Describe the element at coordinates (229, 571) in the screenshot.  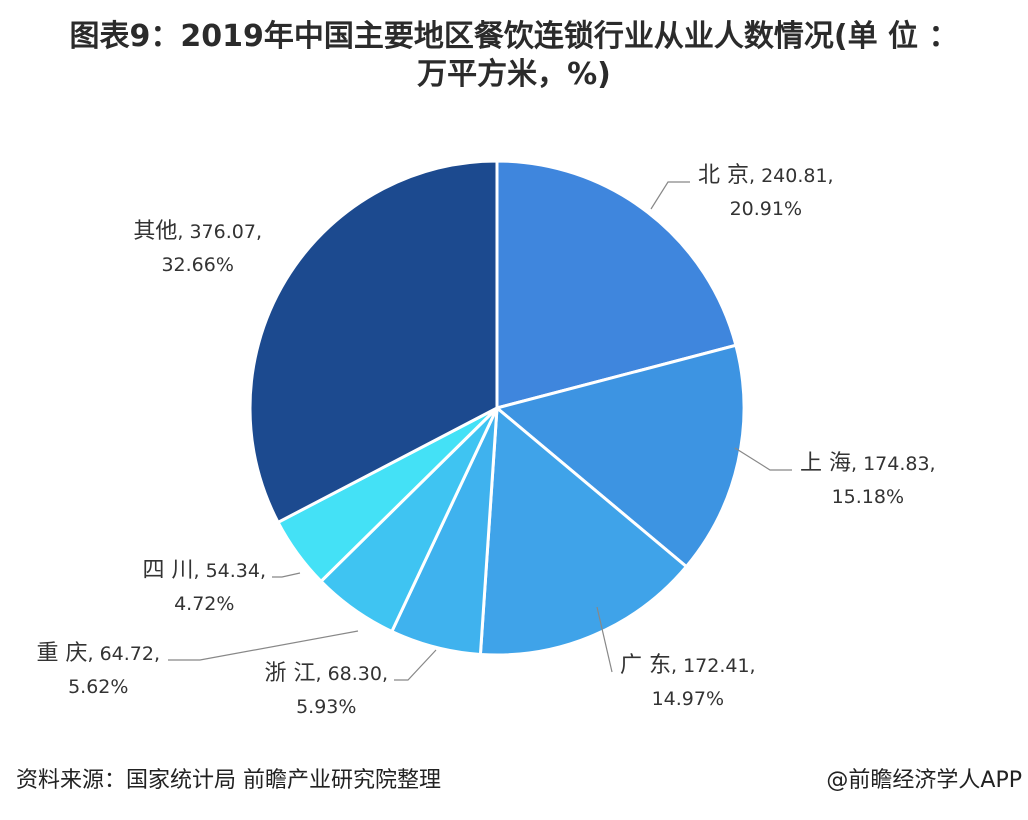
I see `slice-value: , 54.34,` at that location.